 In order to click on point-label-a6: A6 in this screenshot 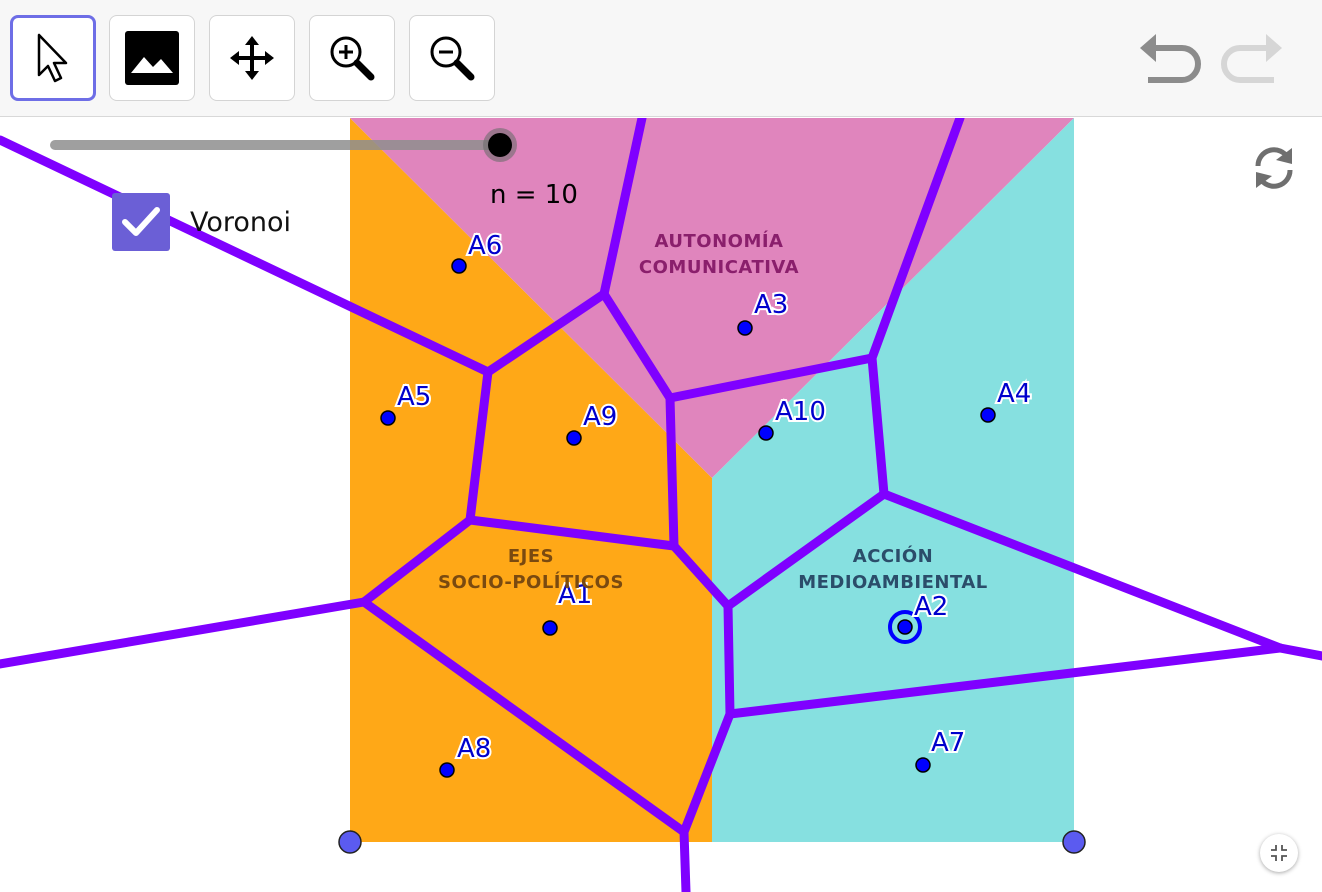, I will do `click(485, 246)`.